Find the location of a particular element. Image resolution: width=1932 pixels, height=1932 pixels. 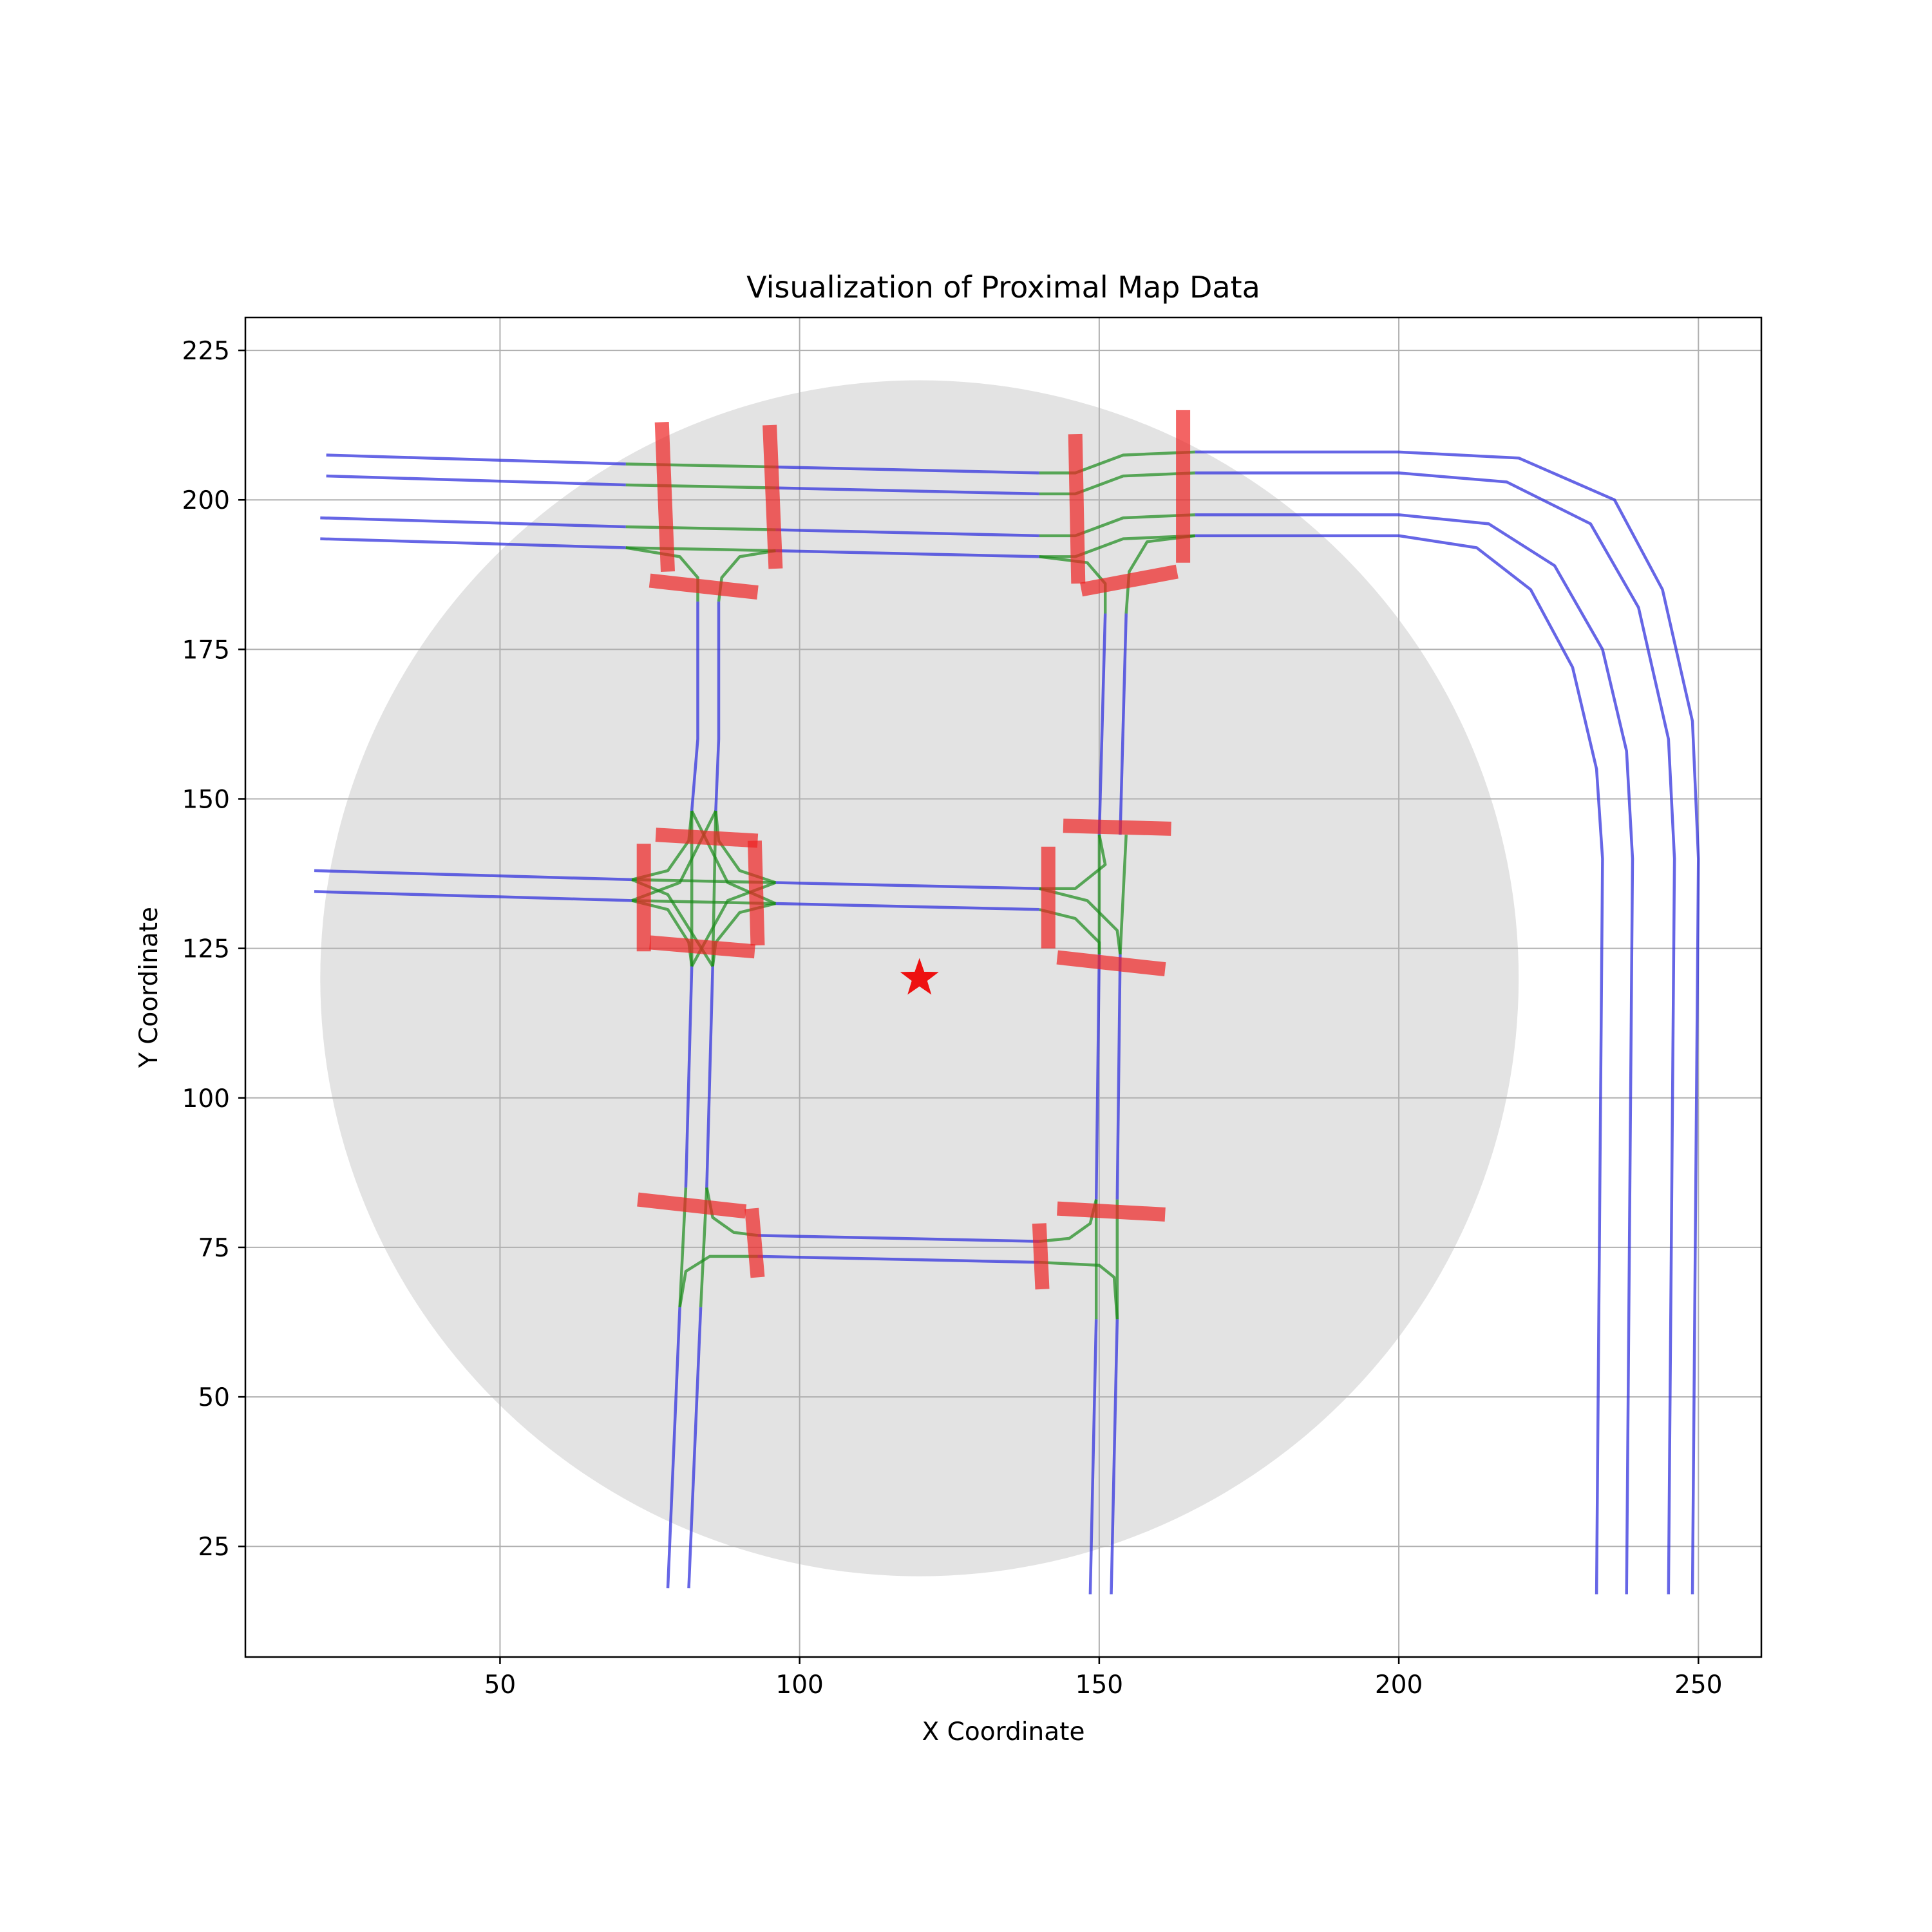

y-tick-label: 150 is located at coordinates (206, 801).